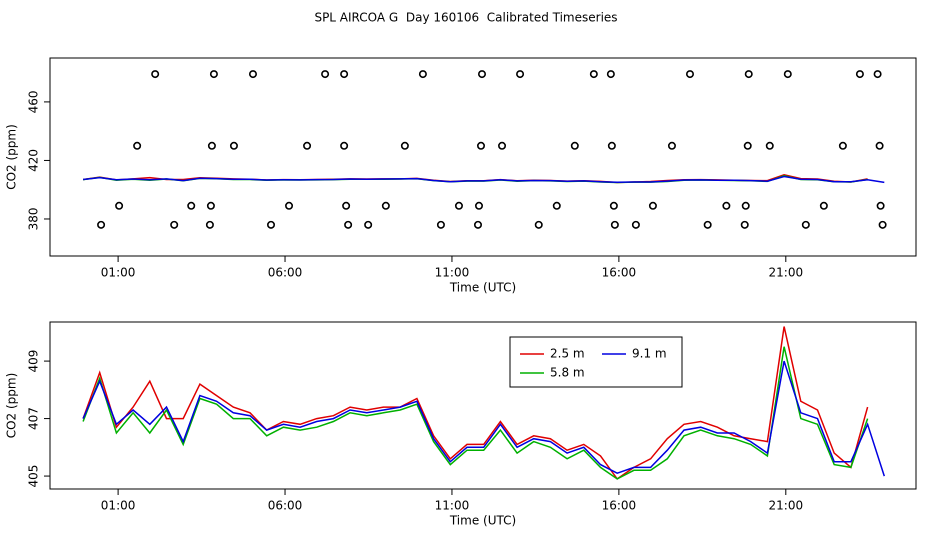 Image resolution: width=936 pixels, height=540 pixels. What do you see at coordinates (649, 354) in the screenshot?
I see `legend-label: 9.1 m` at bounding box center [649, 354].